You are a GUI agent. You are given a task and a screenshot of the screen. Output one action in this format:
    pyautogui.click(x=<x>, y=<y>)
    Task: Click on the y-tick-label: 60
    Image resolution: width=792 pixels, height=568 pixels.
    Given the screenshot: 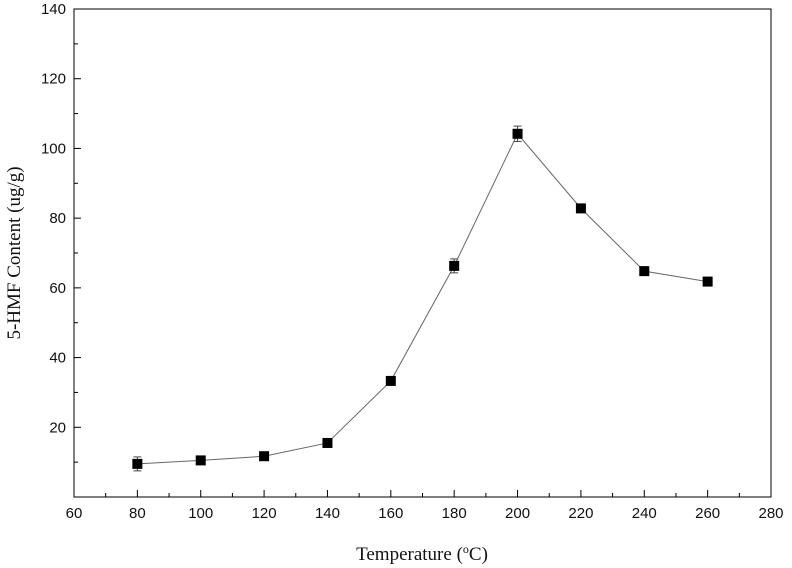 What is the action you would take?
    pyautogui.click(x=57, y=288)
    